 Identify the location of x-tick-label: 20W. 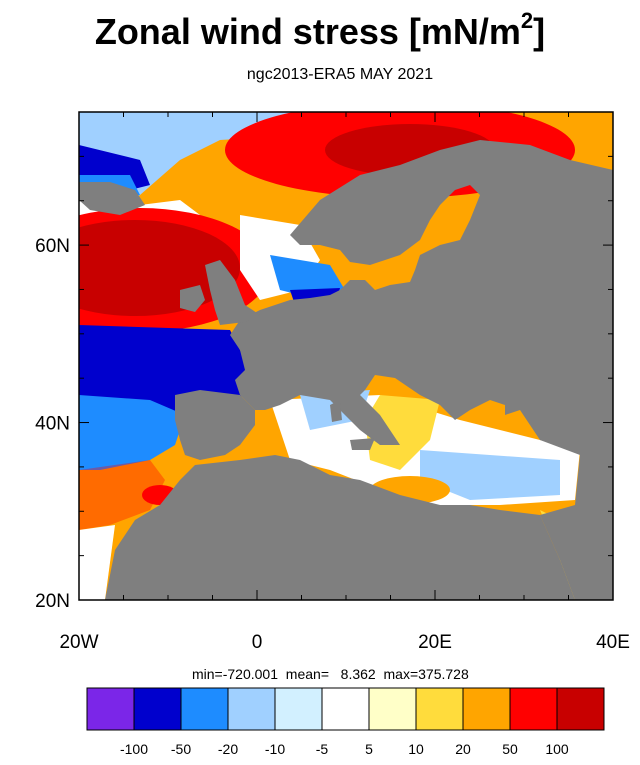
(78, 642).